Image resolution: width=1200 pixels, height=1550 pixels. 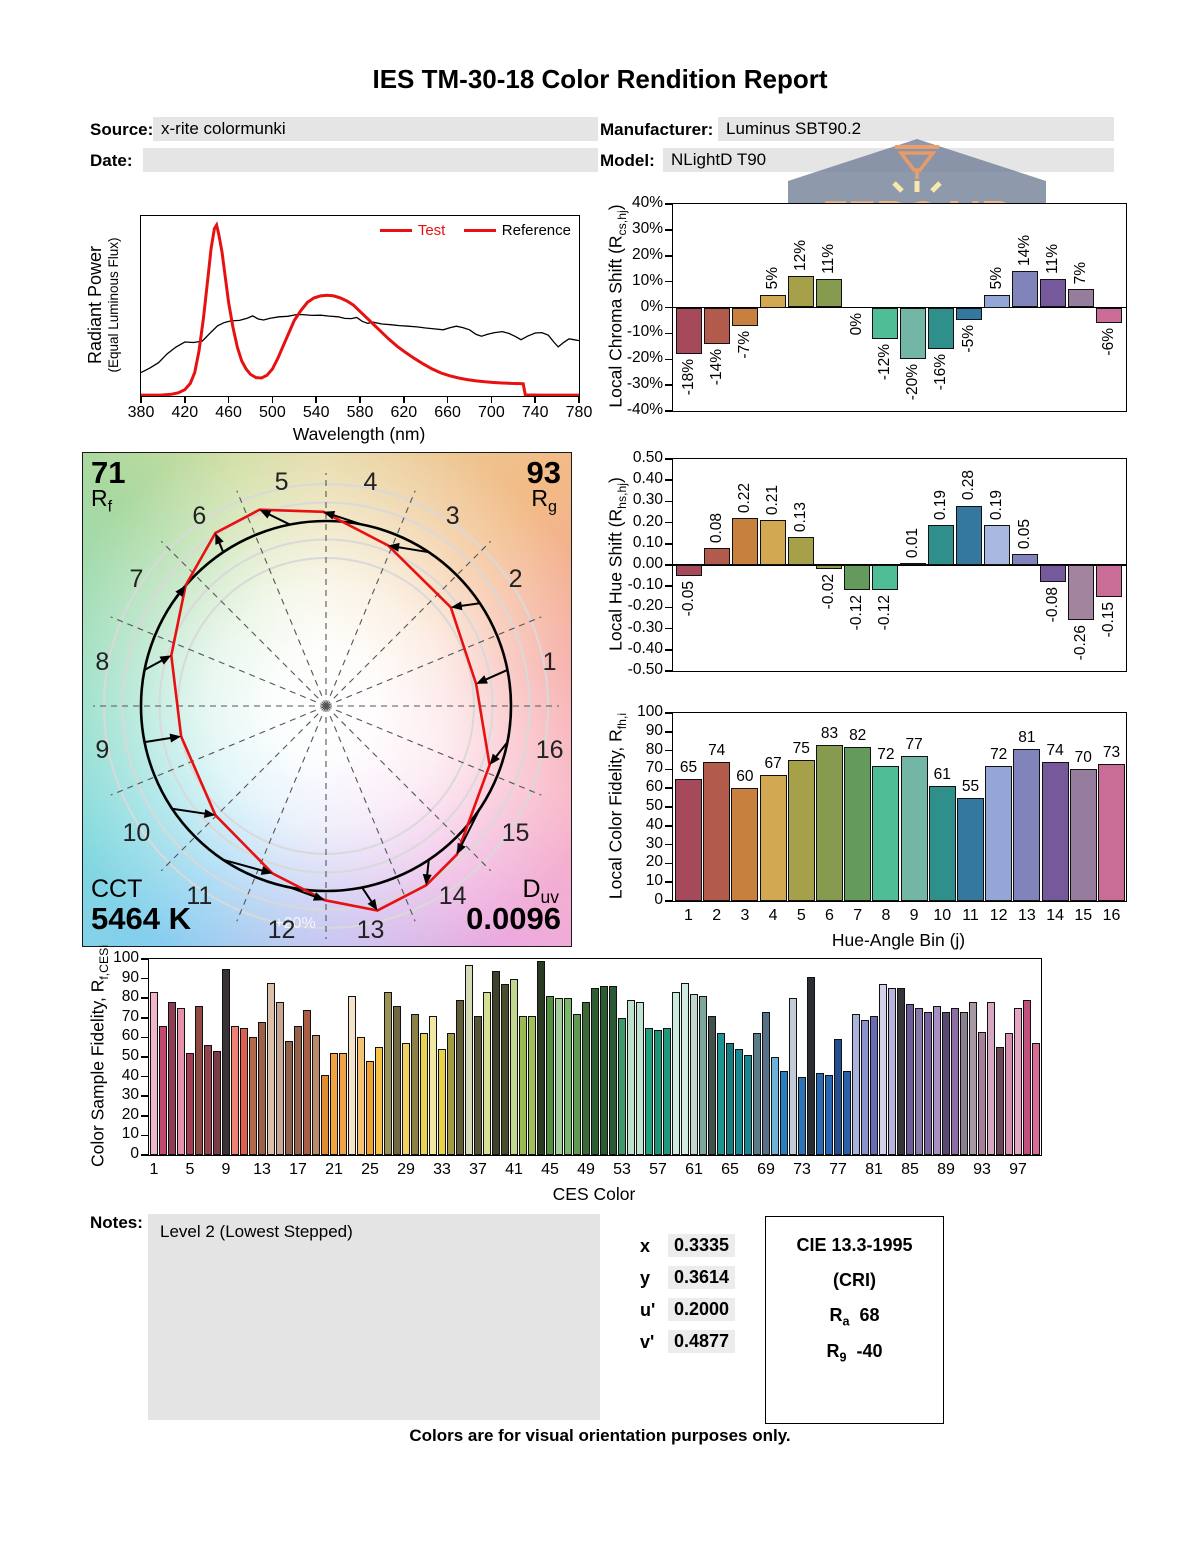 I want to click on x-tick-label: 10, so click(x=942, y=915).